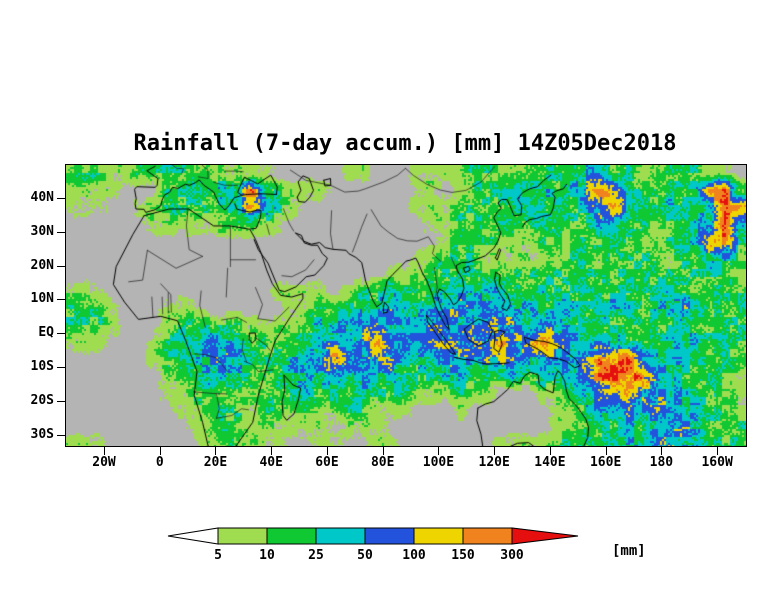 This screenshot has width=784, height=612. Describe the element at coordinates (159, 462) in the screenshot. I see `lon-tick-label: 0` at that location.